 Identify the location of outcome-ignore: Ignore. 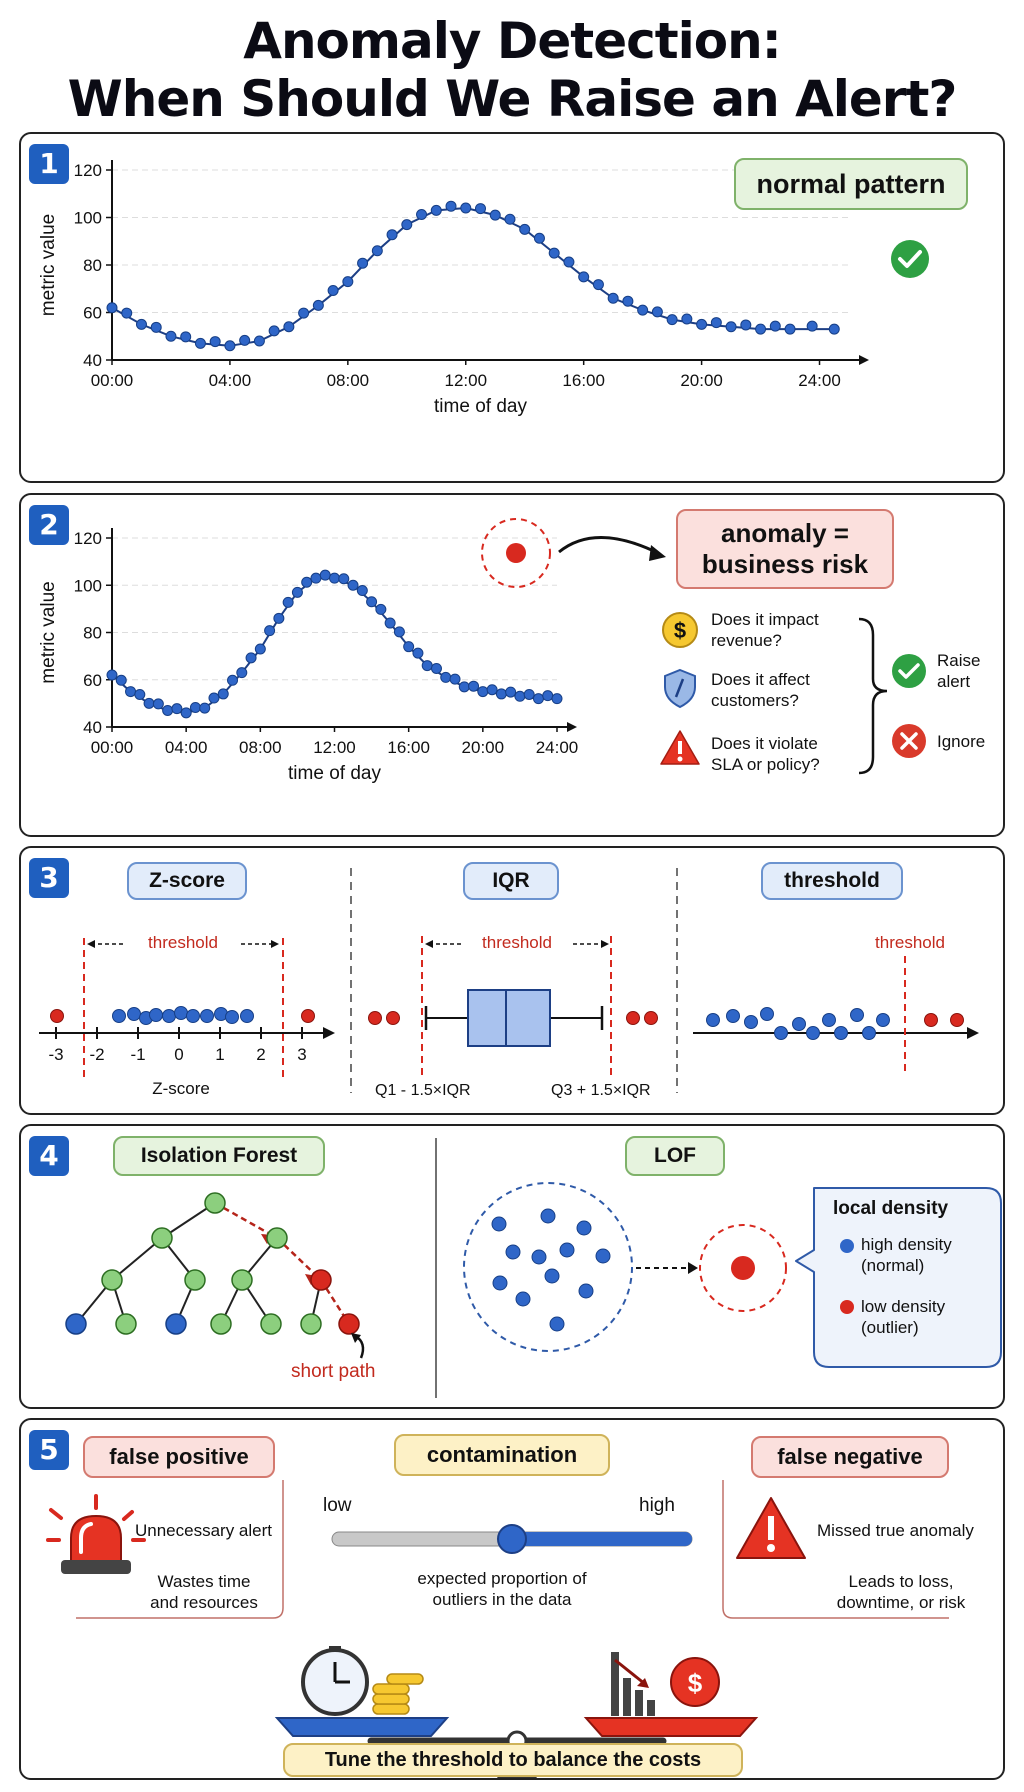
(961, 741).